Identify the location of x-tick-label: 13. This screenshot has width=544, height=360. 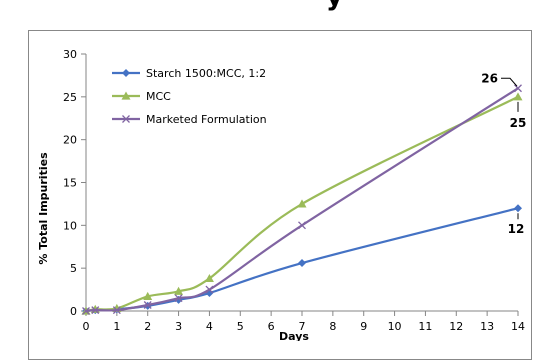
(487, 326).